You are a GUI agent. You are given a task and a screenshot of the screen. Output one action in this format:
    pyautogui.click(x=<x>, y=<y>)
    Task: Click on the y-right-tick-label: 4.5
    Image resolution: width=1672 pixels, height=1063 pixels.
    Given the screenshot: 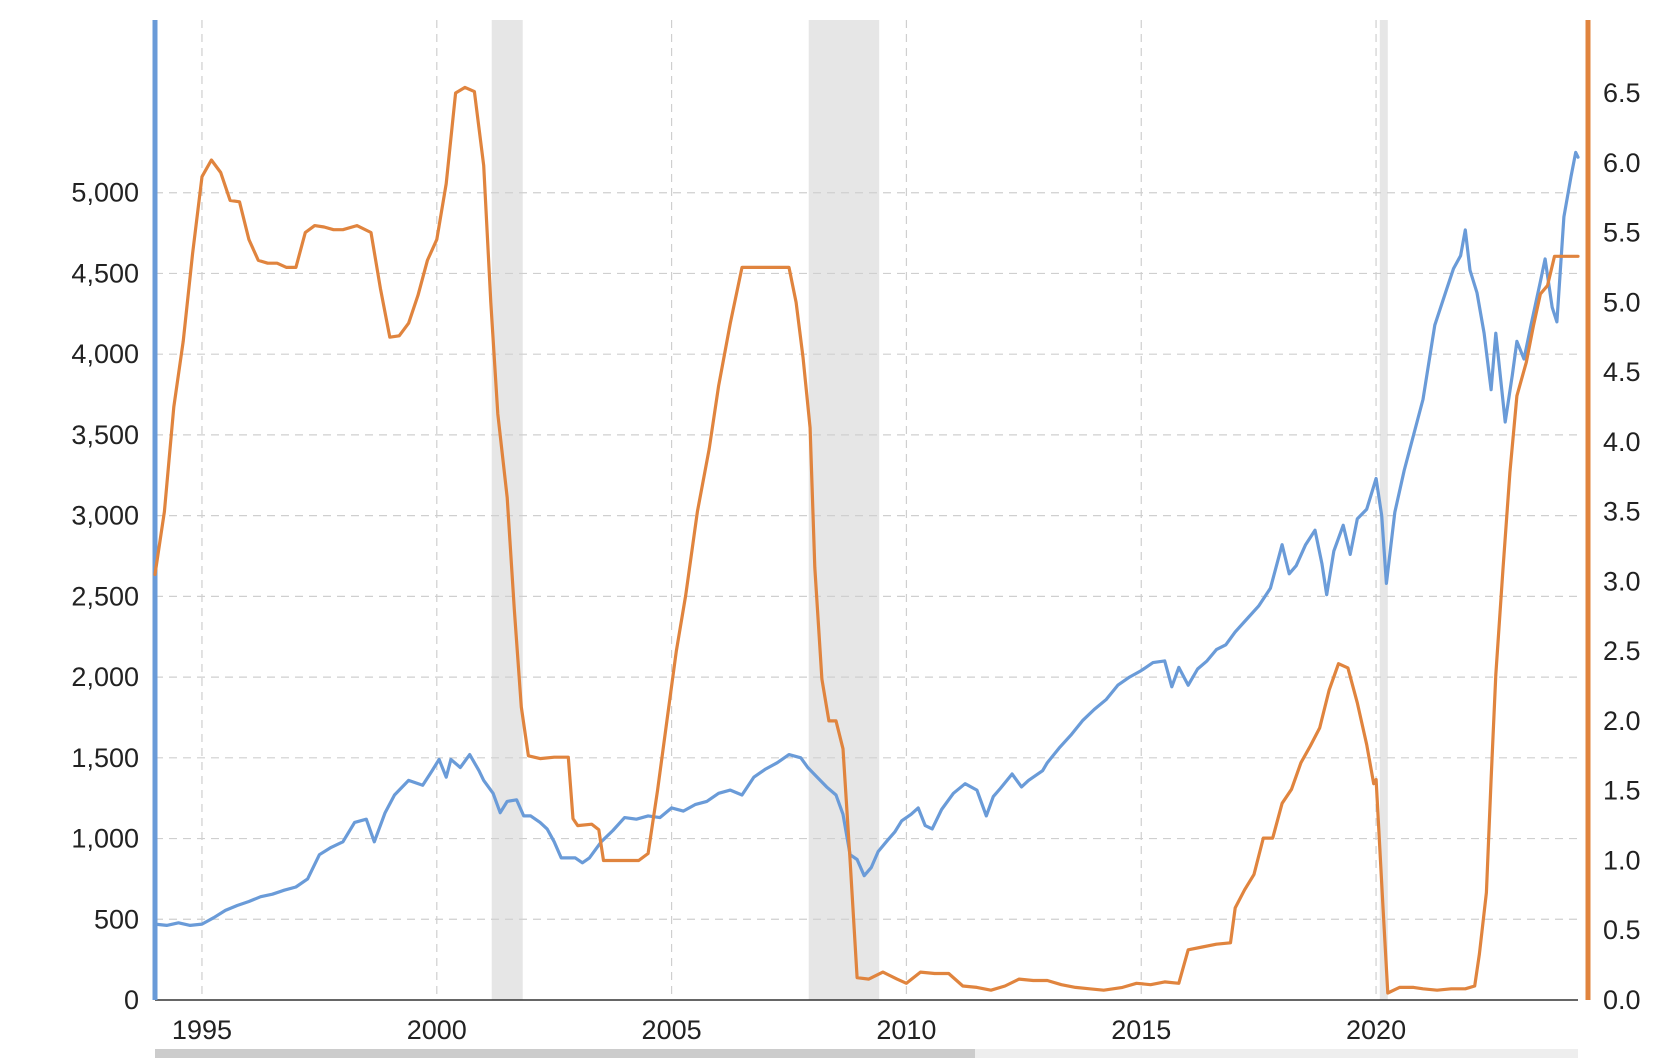 What is the action you would take?
    pyautogui.click(x=1622, y=372)
    